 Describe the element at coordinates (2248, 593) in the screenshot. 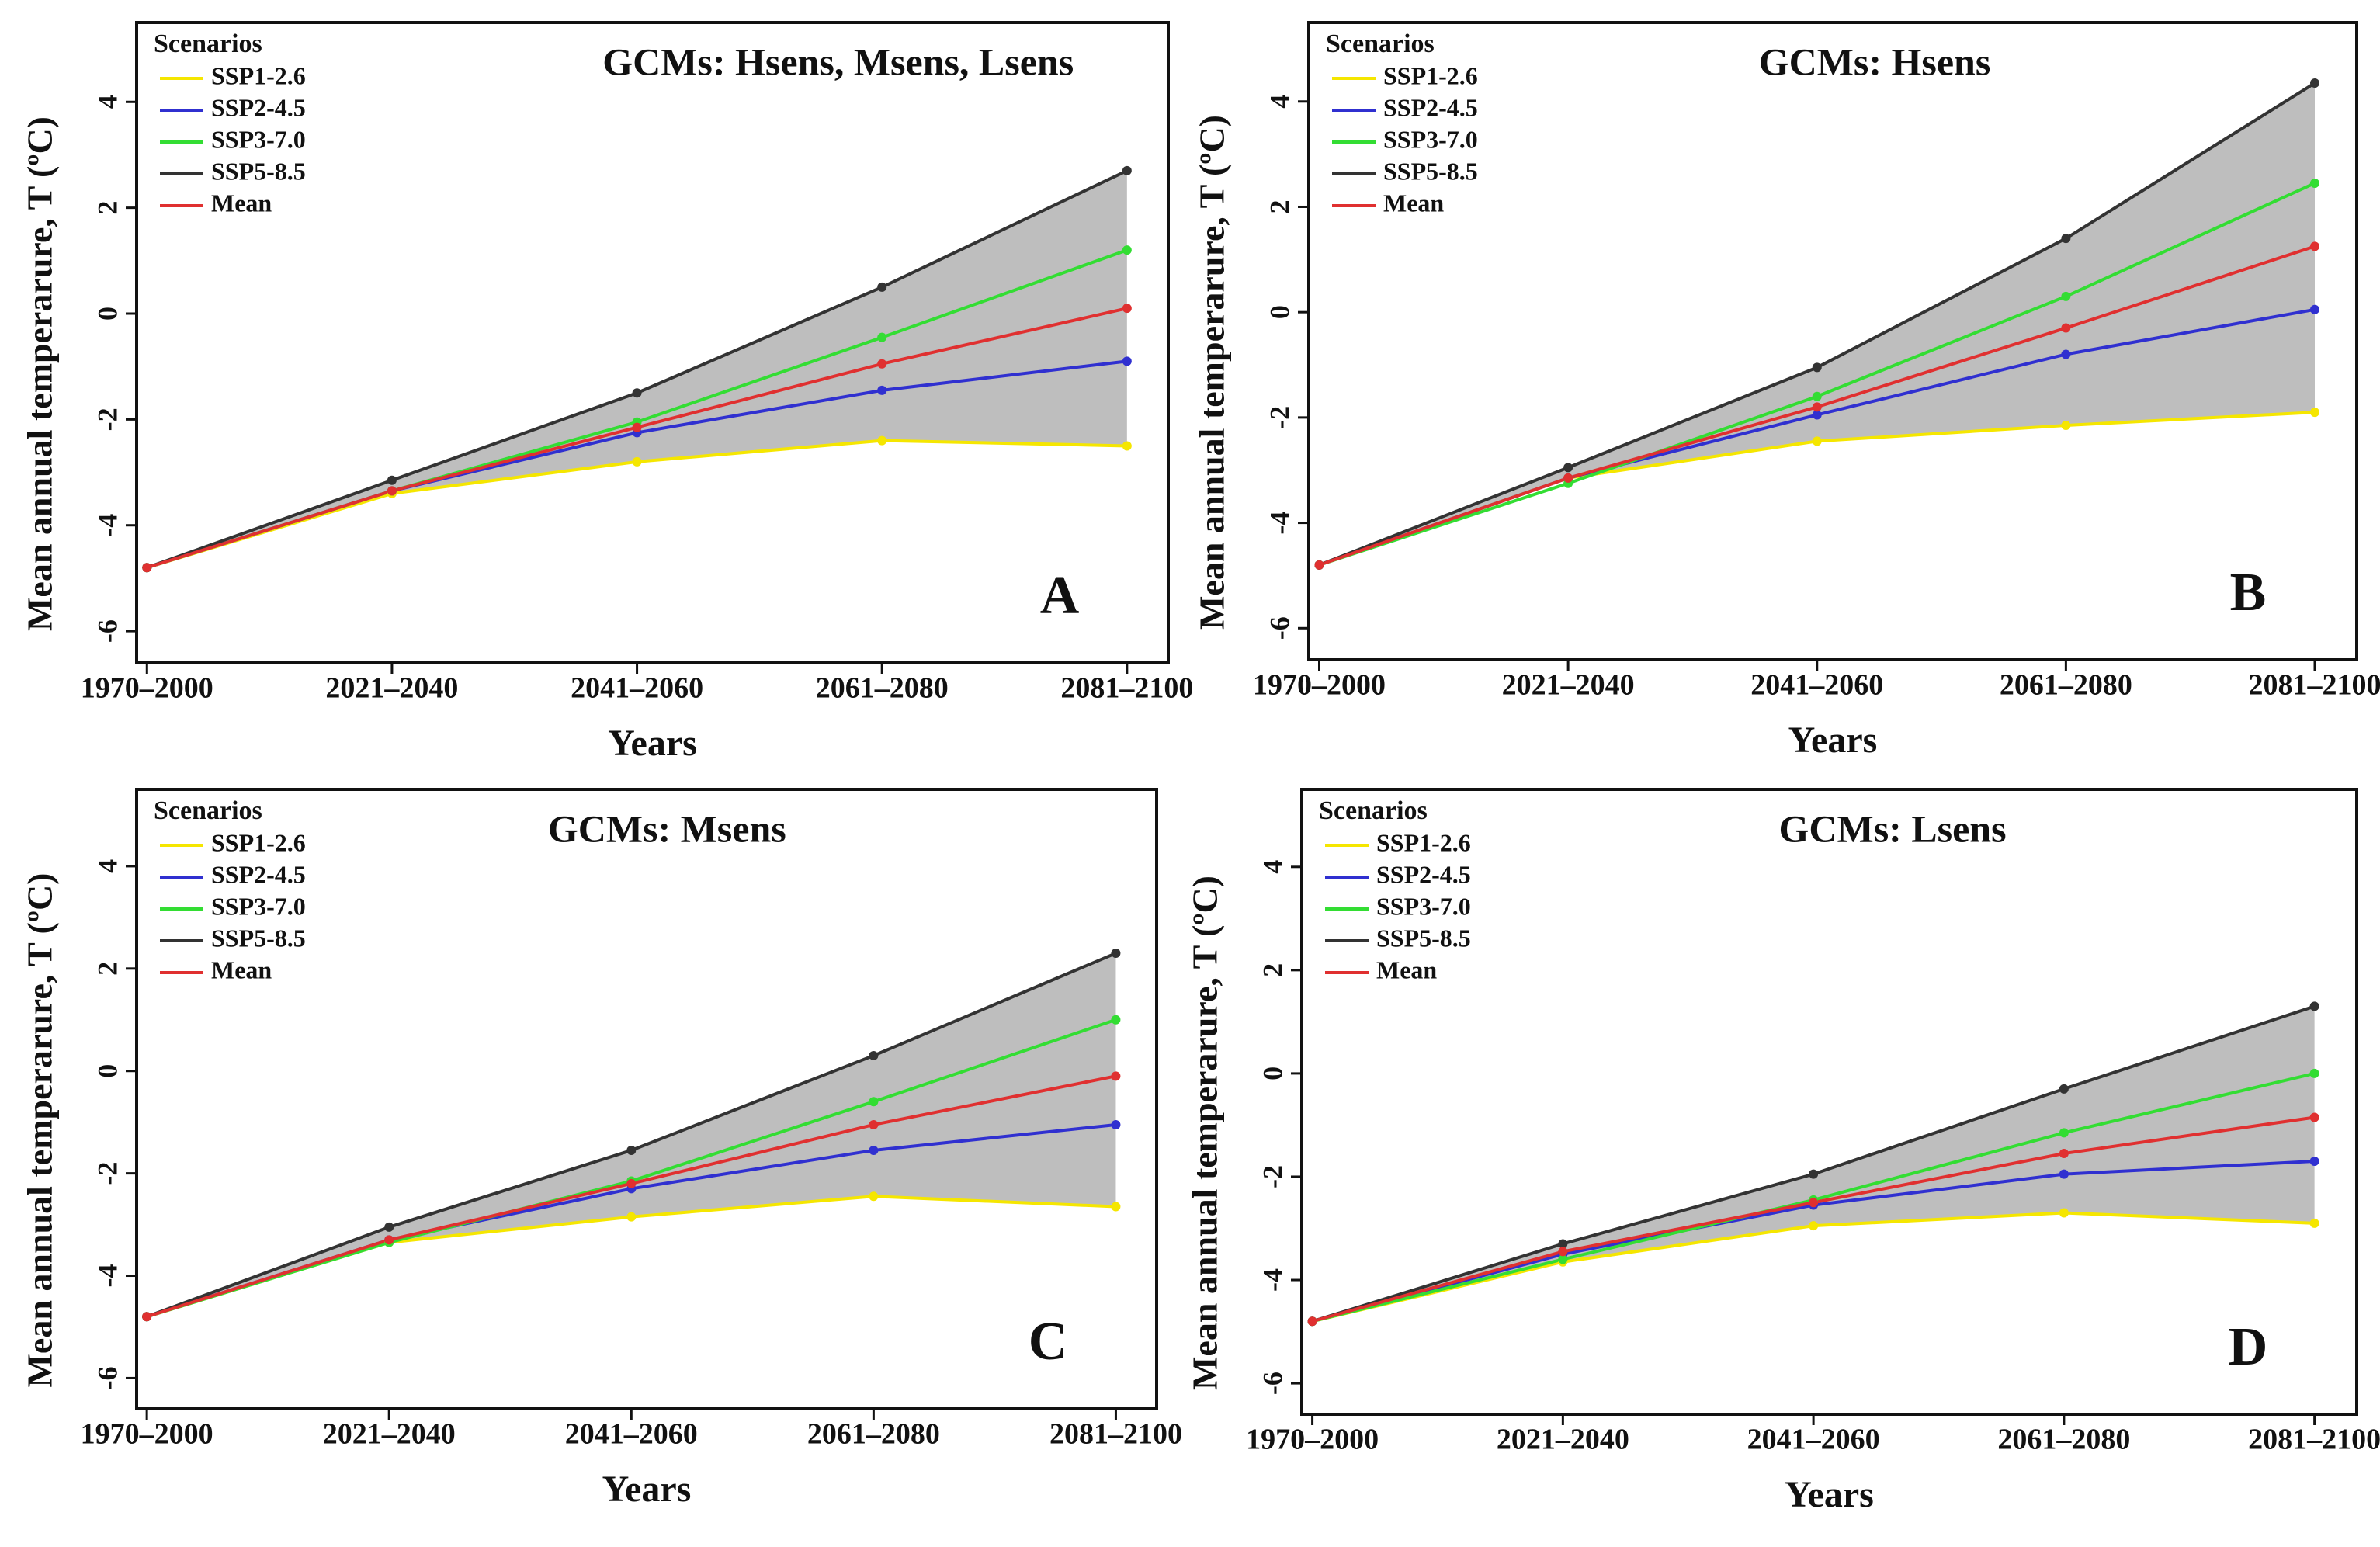

I see `panel-label: B` at that location.